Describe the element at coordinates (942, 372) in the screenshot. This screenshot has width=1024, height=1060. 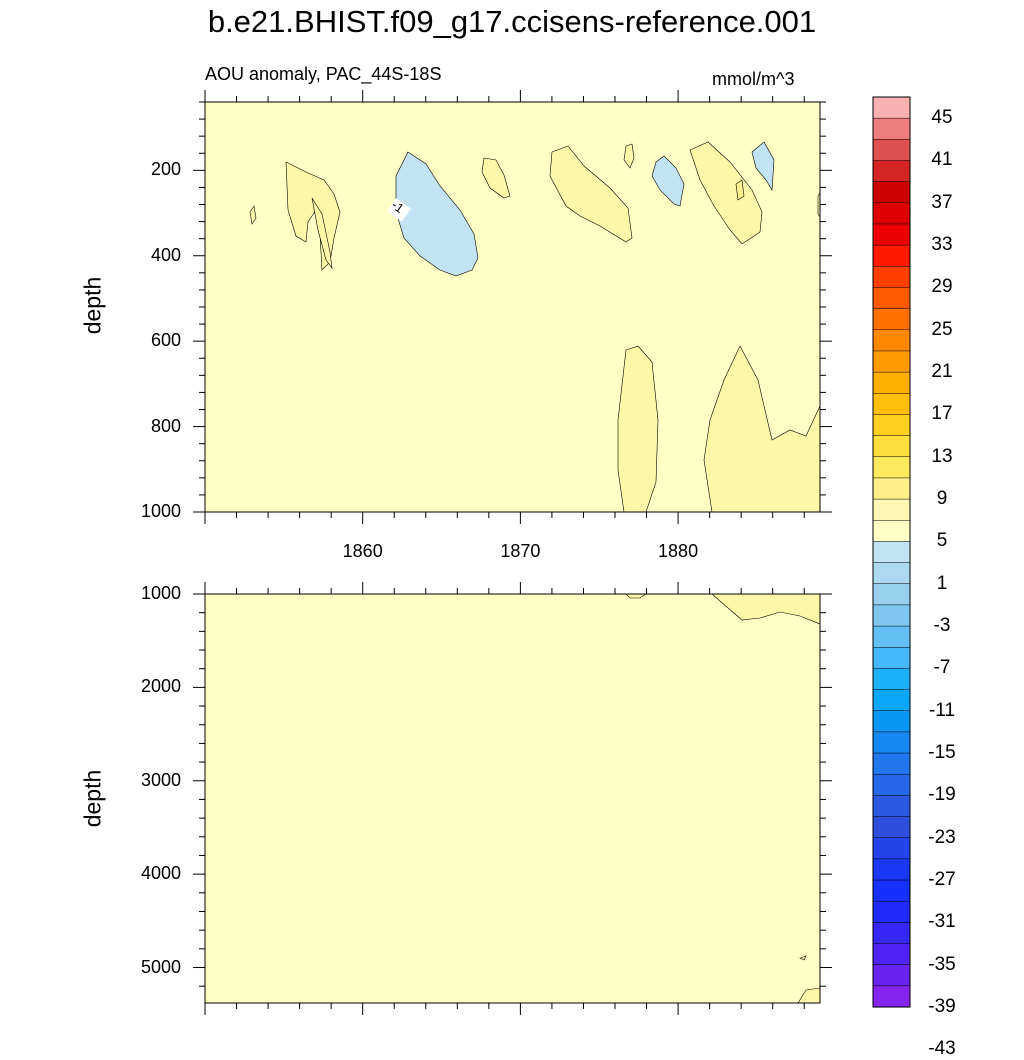
I see `colorbar-label: 21` at that location.